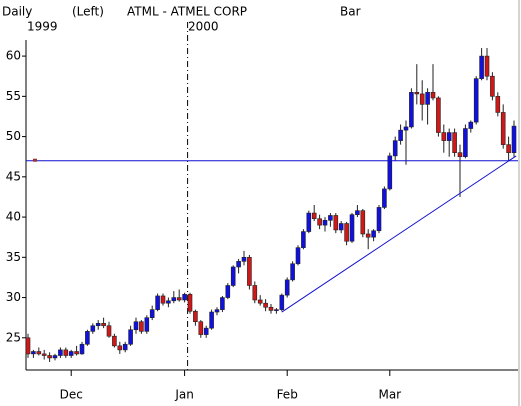 The width and height of the screenshot is (521, 406). What do you see at coordinates (13, 257) in the screenshot?
I see `y-tick-label: 35` at bounding box center [13, 257].